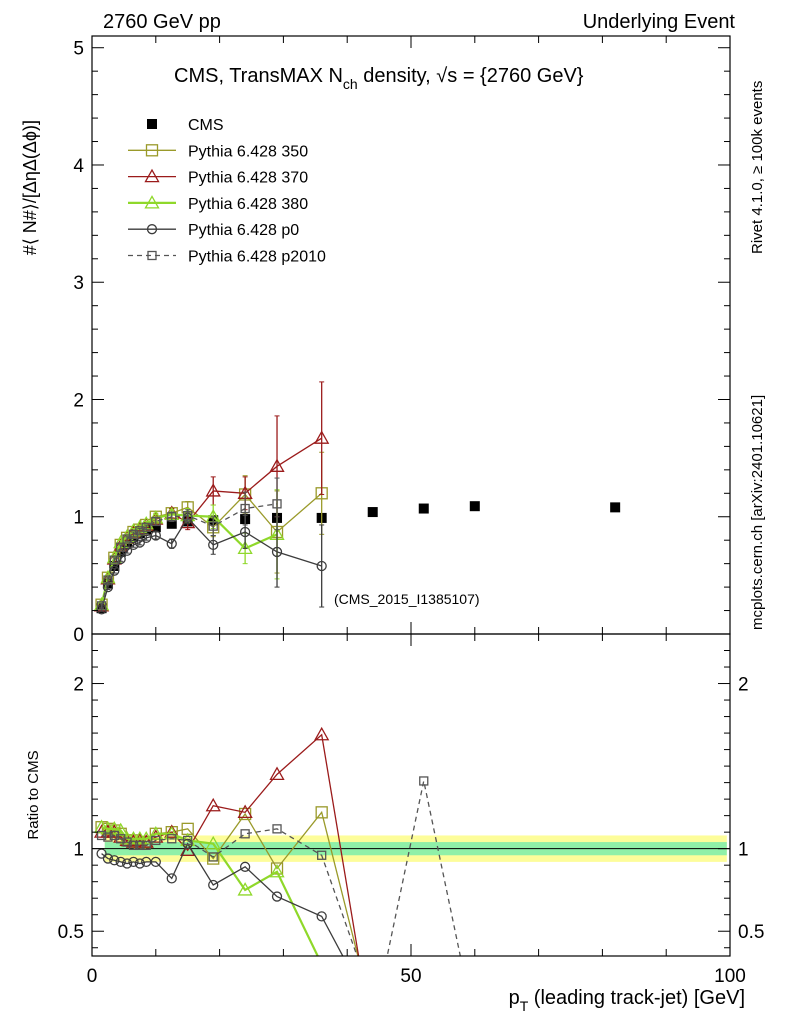 This screenshot has height=1024, width=786. I want to click on title-prefix: CMS, TransMAX N, so click(258, 76).